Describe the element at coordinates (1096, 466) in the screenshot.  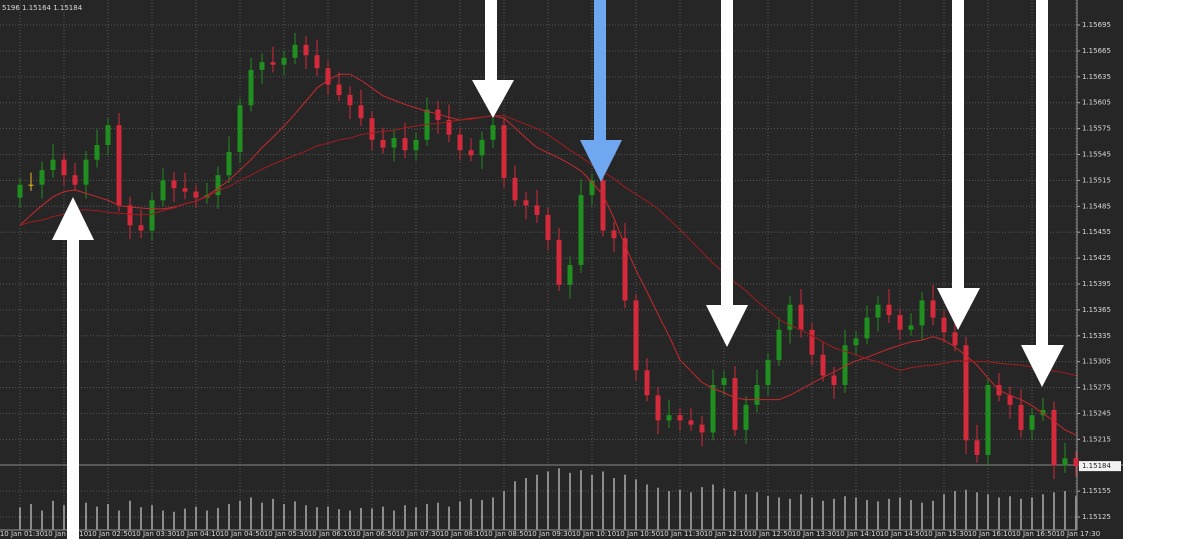
I see `last-price-label: 1.15184` at that location.